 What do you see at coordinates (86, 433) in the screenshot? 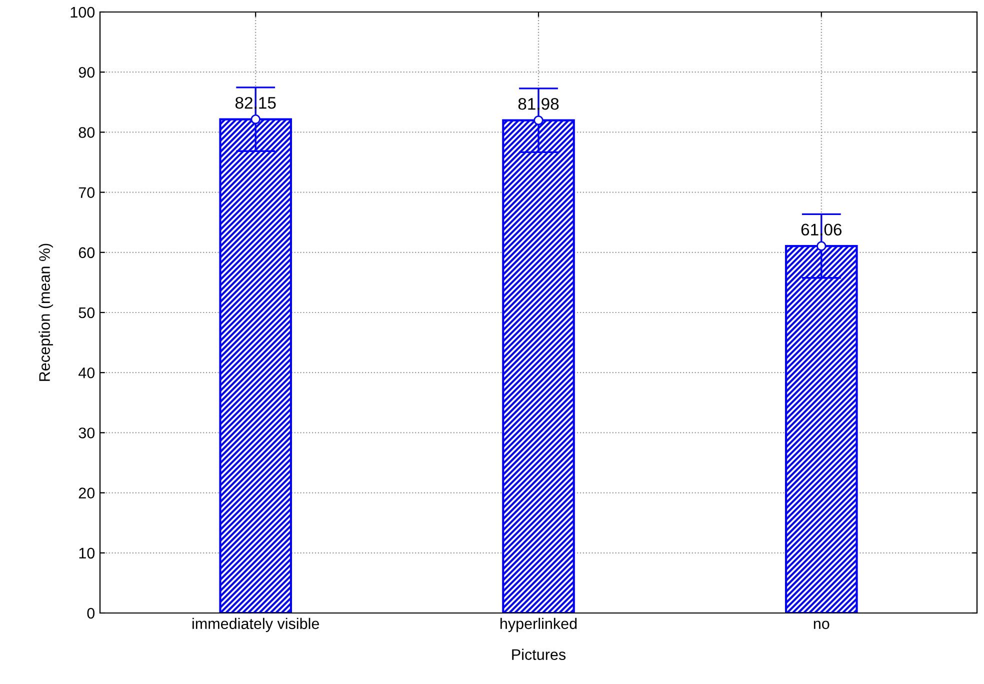
I see `y-tick-label: 30` at bounding box center [86, 433].